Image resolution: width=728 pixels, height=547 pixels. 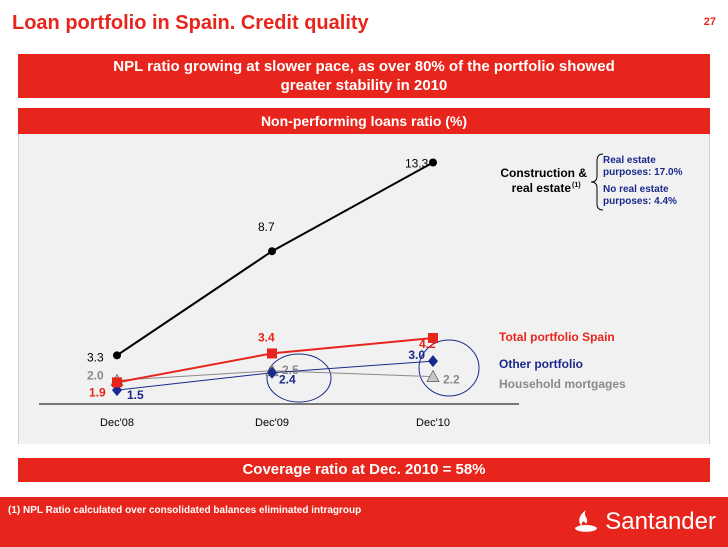 I want to click on data-label-other: 1.5, so click(x=135, y=395).